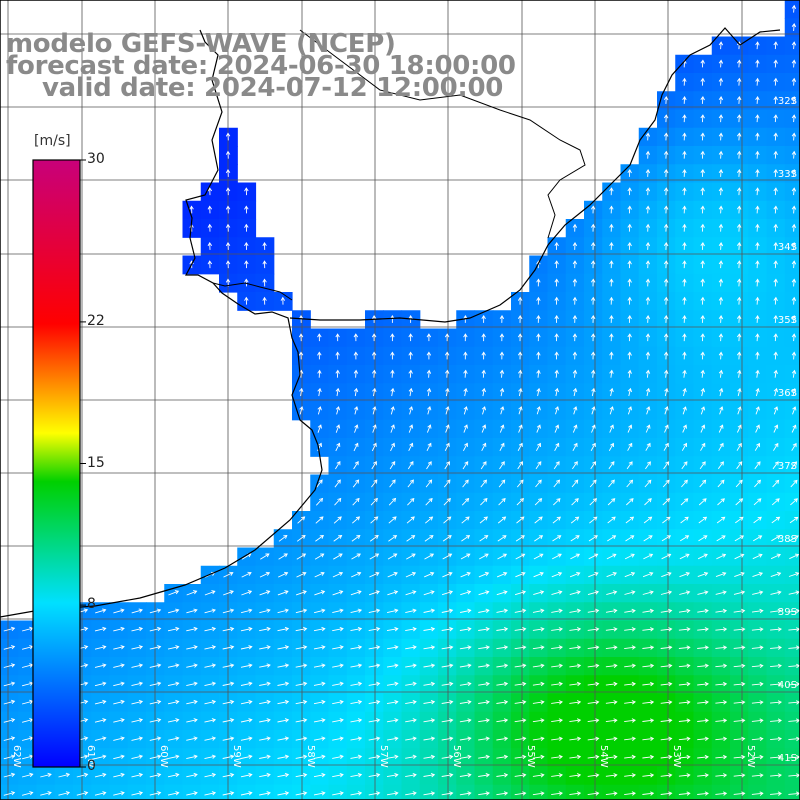  I want to click on lon-label: 56W, so click(456, 756).